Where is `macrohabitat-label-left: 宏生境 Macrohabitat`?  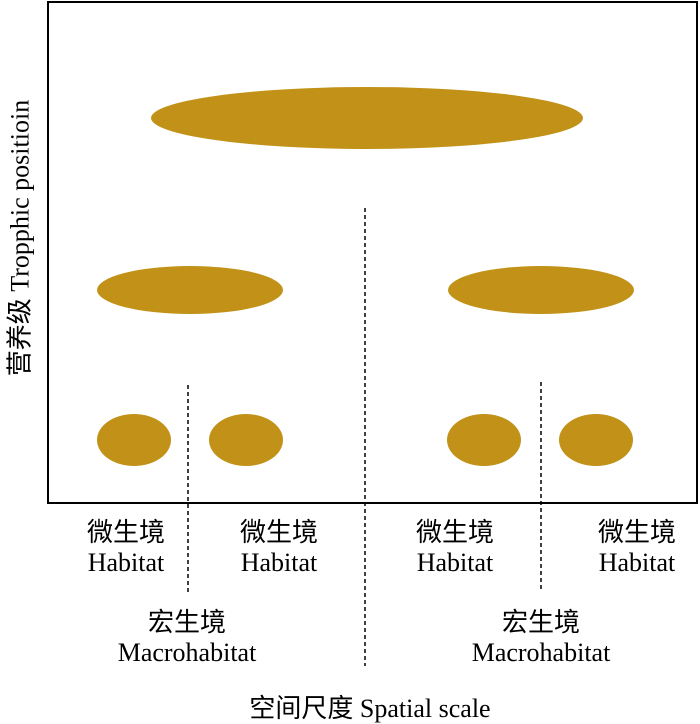 macrohabitat-label-left: 宏生境 Macrohabitat is located at coordinates (187, 638).